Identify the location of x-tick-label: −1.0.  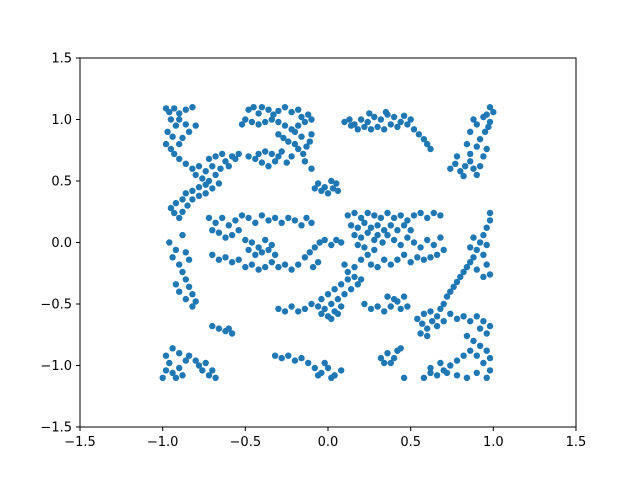
(163, 442).